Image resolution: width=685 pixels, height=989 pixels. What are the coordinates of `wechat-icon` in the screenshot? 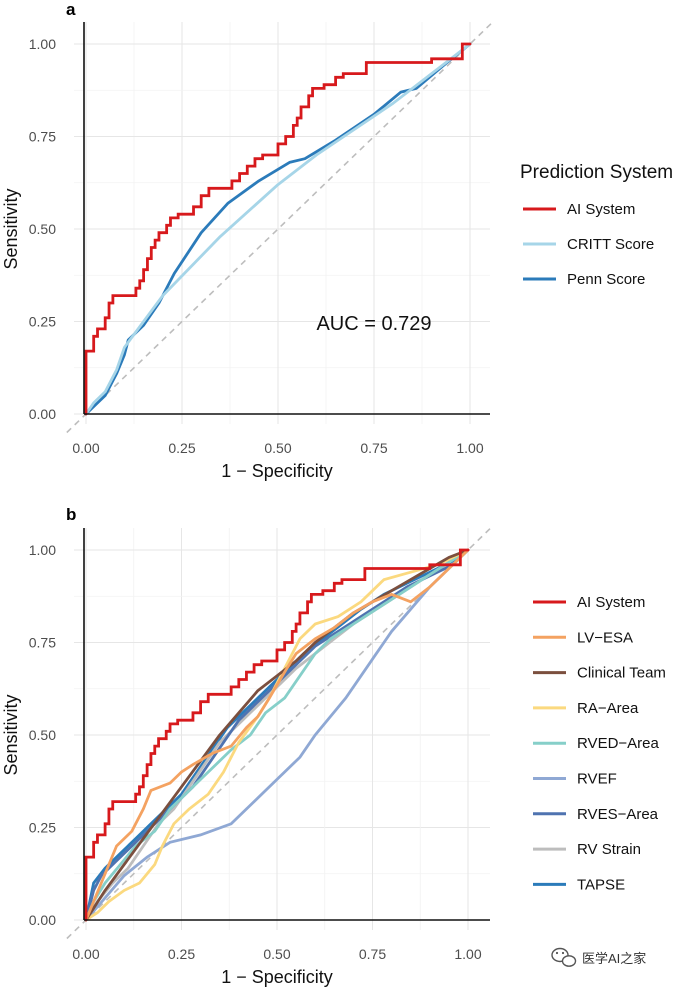 It's located at (564, 957).